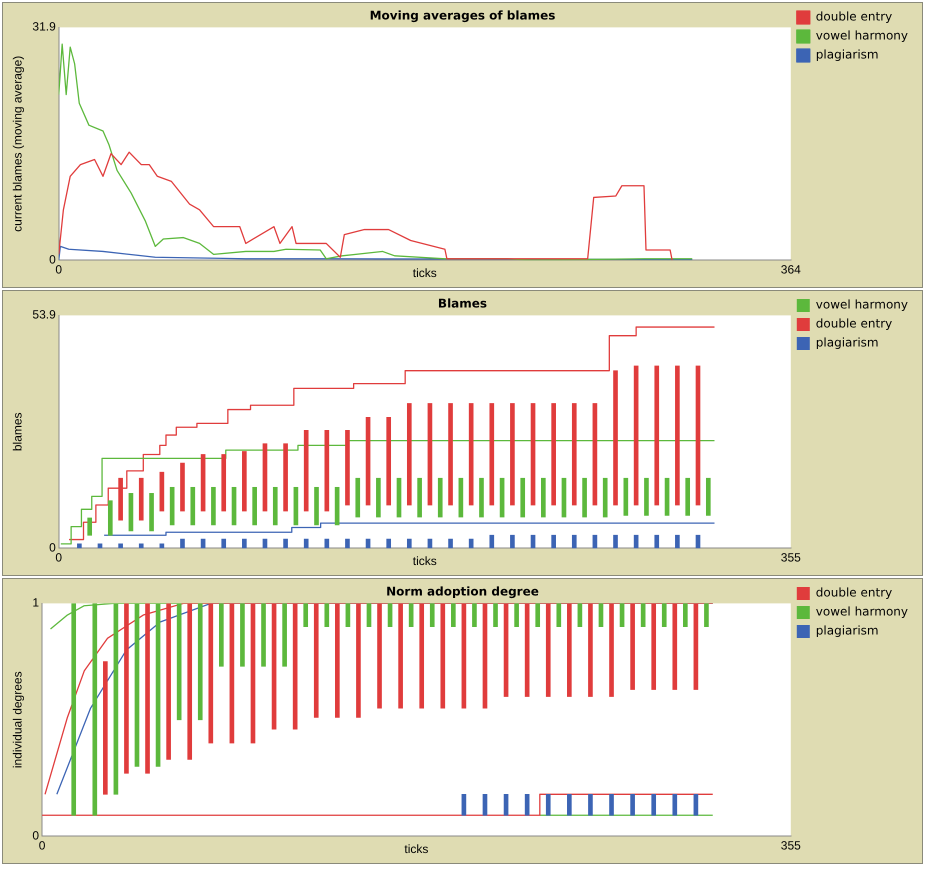 The image size is (925, 872). What do you see at coordinates (463, 303) in the screenshot?
I see `chart-title: Blames` at bounding box center [463, 303].